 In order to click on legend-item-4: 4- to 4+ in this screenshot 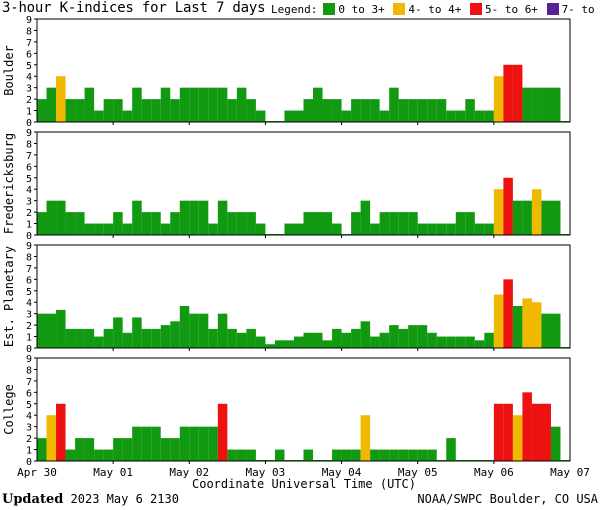, I will do `click(427, 9)`.